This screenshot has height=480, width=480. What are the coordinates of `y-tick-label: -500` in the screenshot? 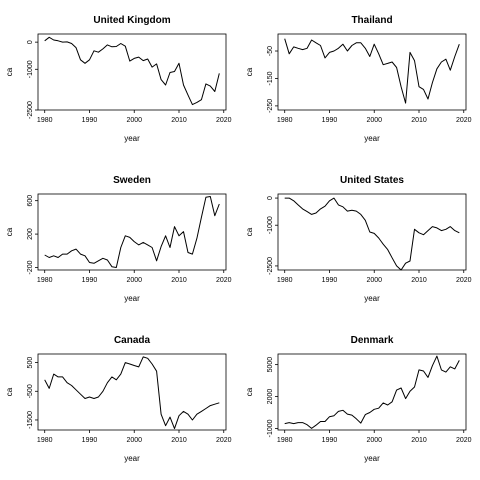 It's located at (30, 391).